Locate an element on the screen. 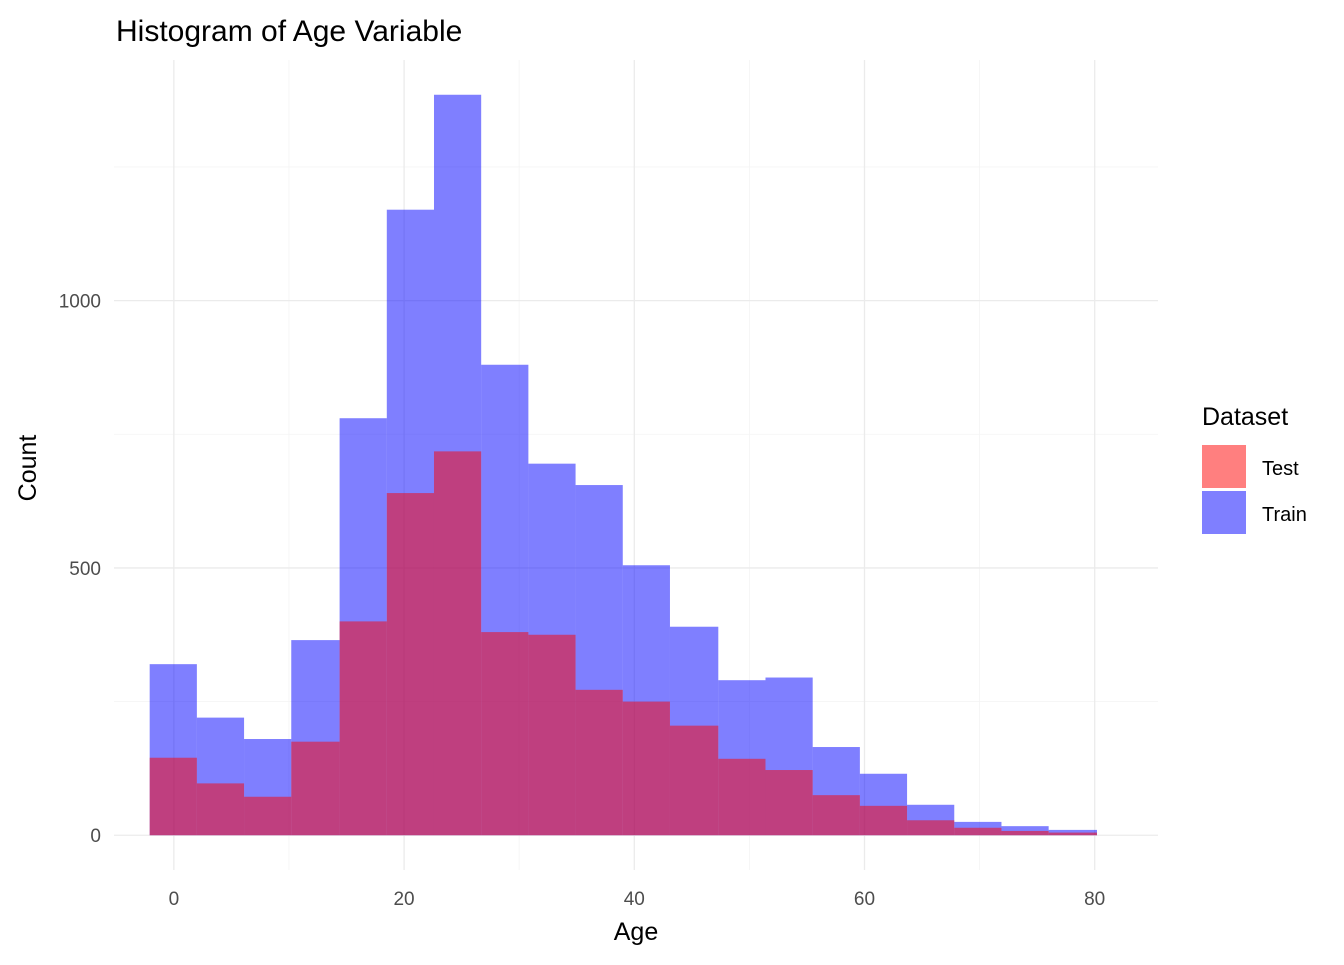 This screenshot has width=1344, height=965. x-tick-label: 20 is located at coordinates (403, 899).